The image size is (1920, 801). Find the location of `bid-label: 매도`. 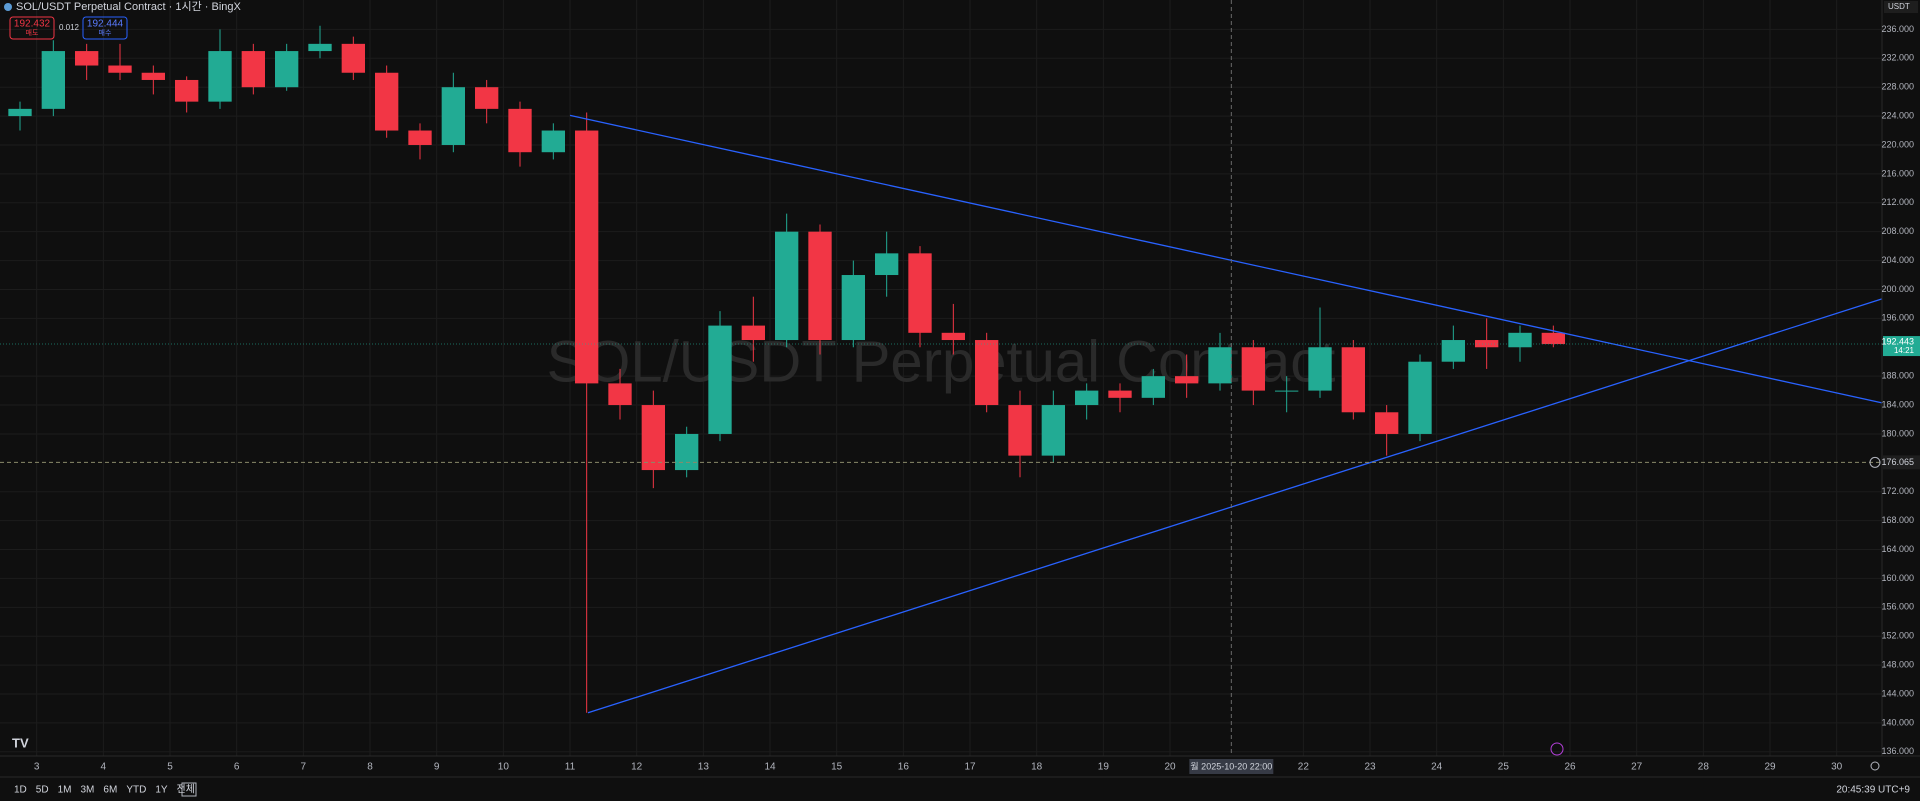

bid-label: 매도 is located at coordinates (32, 33).